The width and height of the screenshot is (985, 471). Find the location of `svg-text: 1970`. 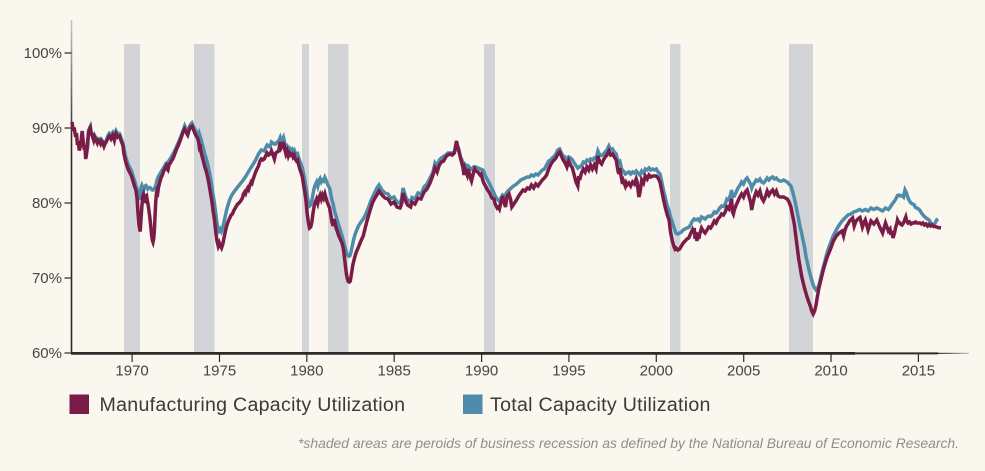

svg-text: 1970 is located at coordinates (131, 371).